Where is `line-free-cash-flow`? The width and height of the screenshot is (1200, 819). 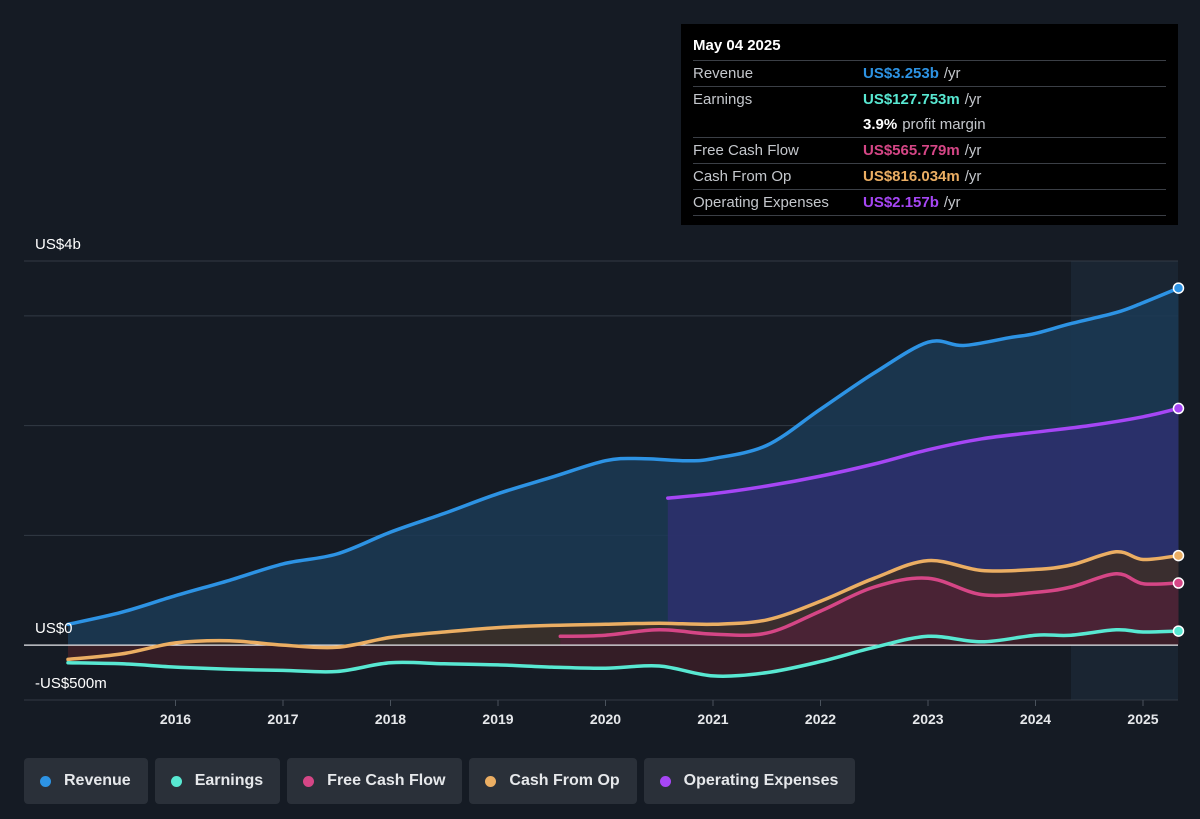
line-free-cash-flow is located at coordinates (869, 605).